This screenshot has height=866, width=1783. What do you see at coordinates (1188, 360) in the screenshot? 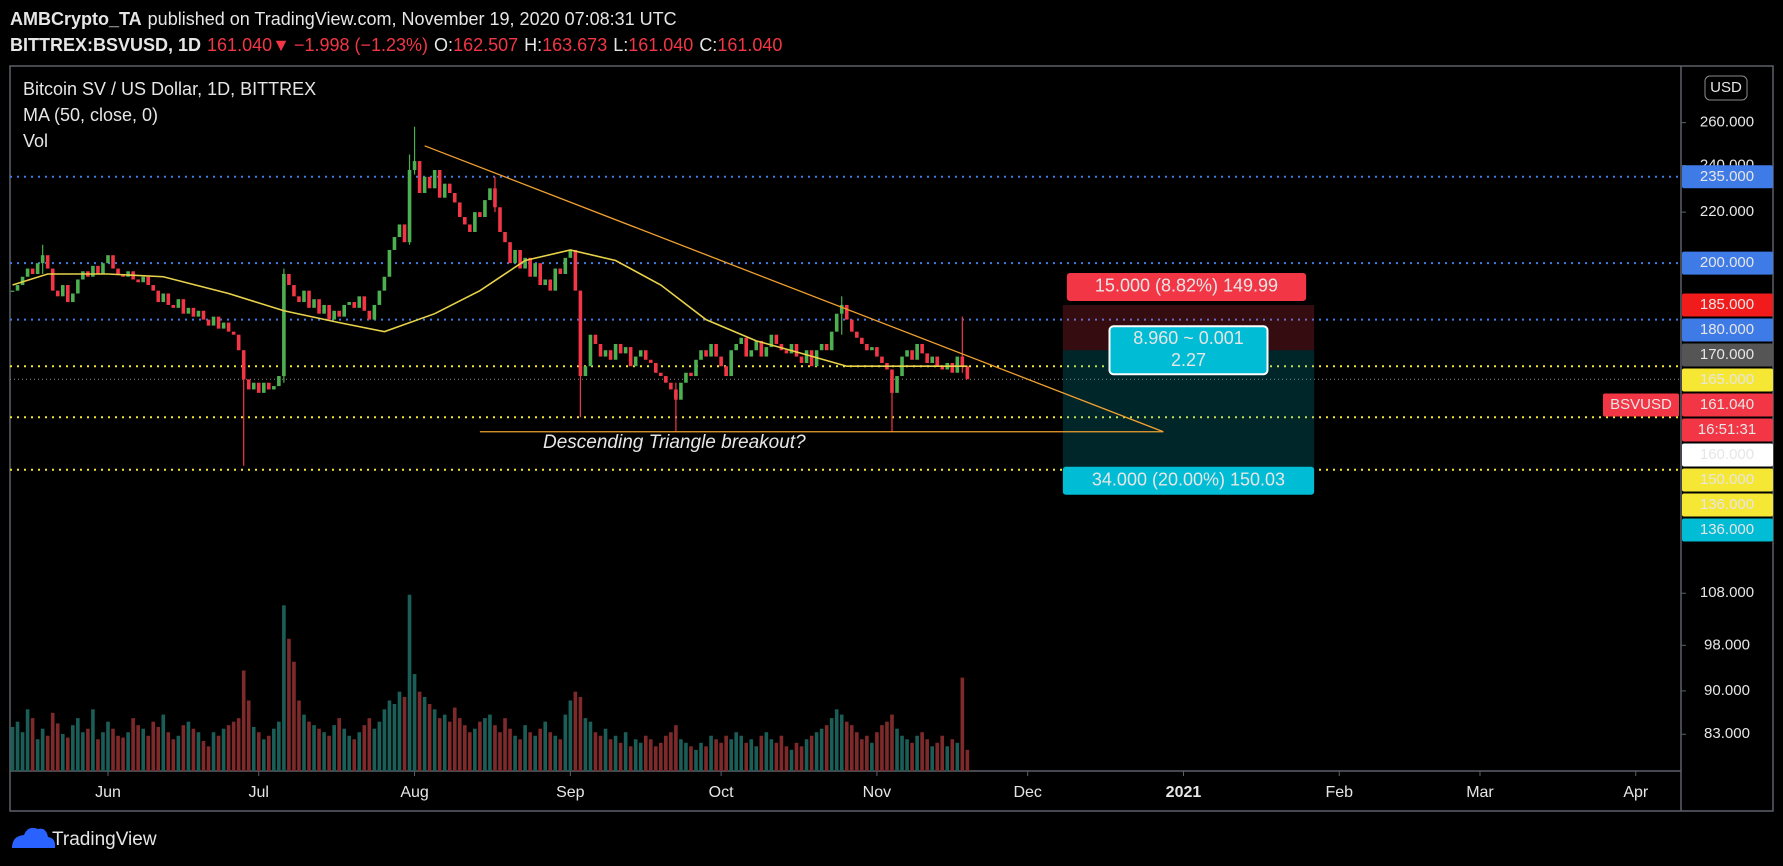
I see `center-label: 2.27` at bounding box center [1188, 360].